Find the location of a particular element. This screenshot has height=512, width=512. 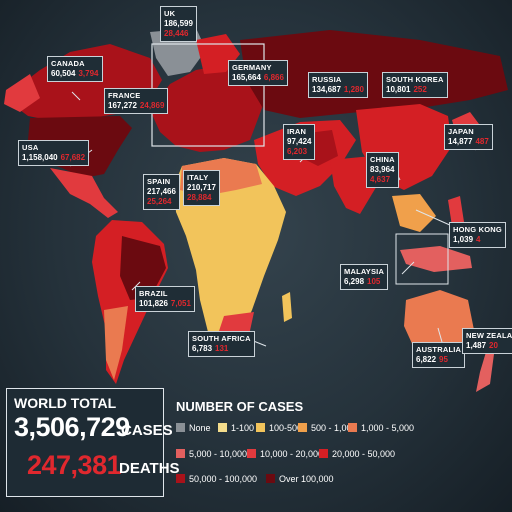

mexico-shape is located at coordinates (84, 193).